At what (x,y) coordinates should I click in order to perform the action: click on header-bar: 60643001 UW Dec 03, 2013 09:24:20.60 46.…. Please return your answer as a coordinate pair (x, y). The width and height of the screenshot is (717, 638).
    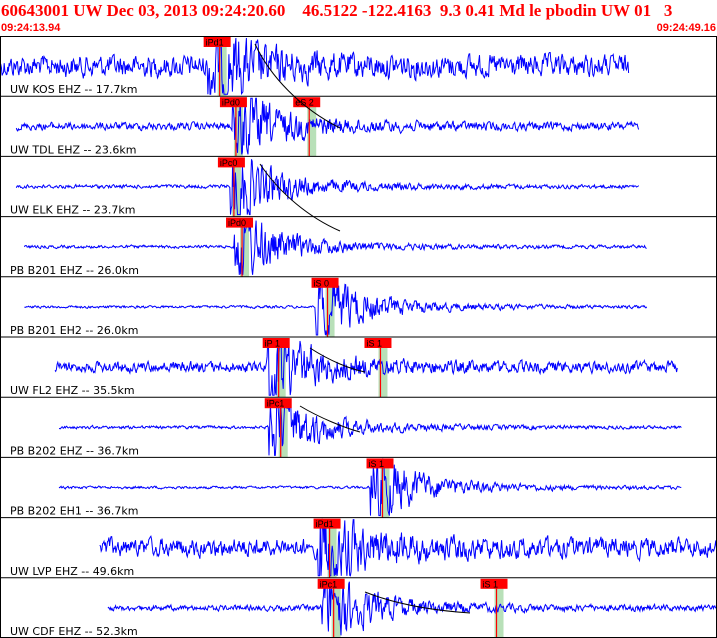
    Looking at the image, I should click on (358, 18).